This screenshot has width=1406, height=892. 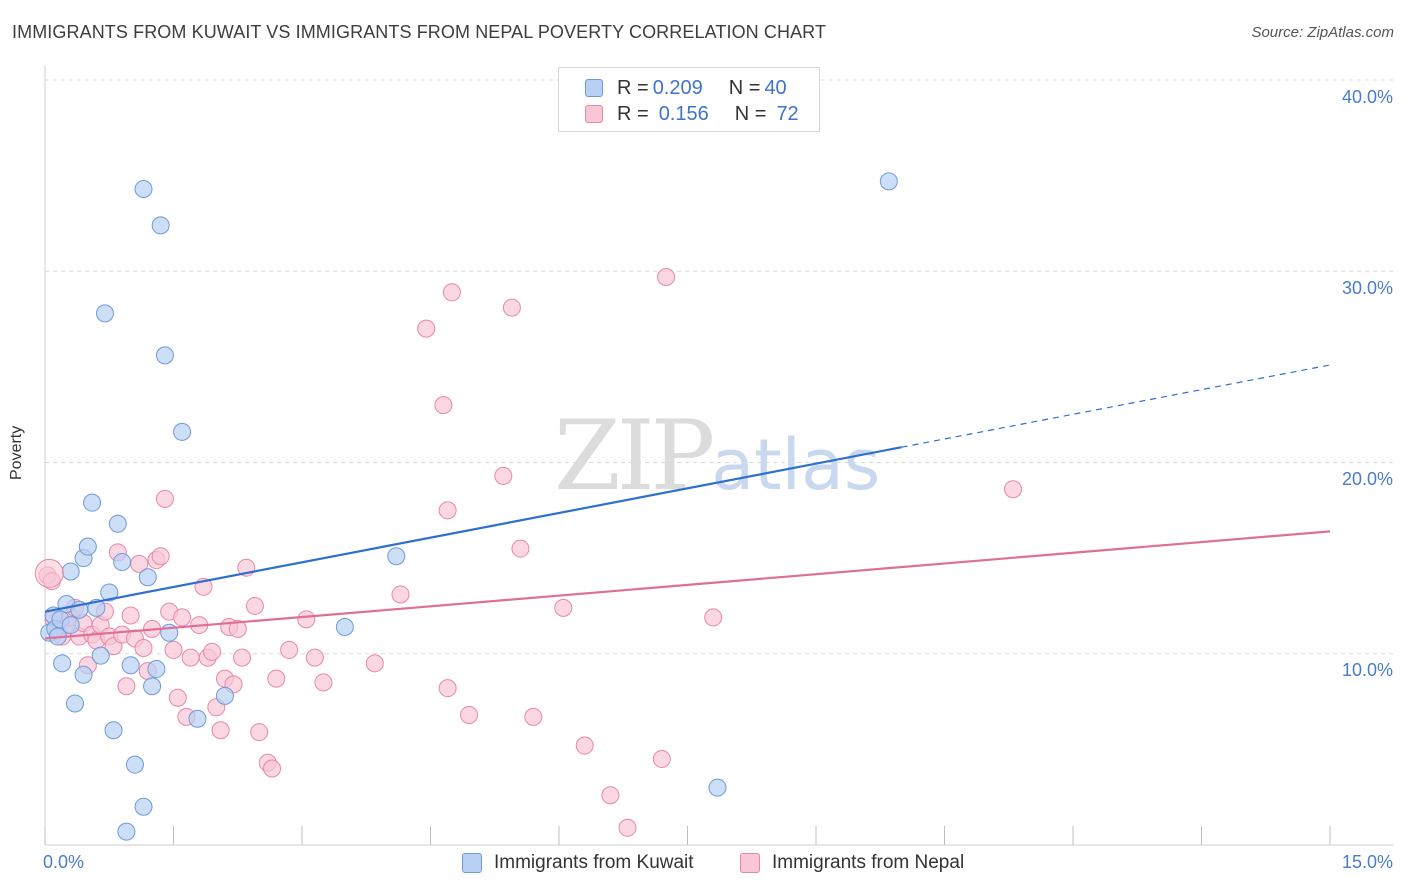 I want to click on nepal-legend-swatch, so click(x=750, y=863).